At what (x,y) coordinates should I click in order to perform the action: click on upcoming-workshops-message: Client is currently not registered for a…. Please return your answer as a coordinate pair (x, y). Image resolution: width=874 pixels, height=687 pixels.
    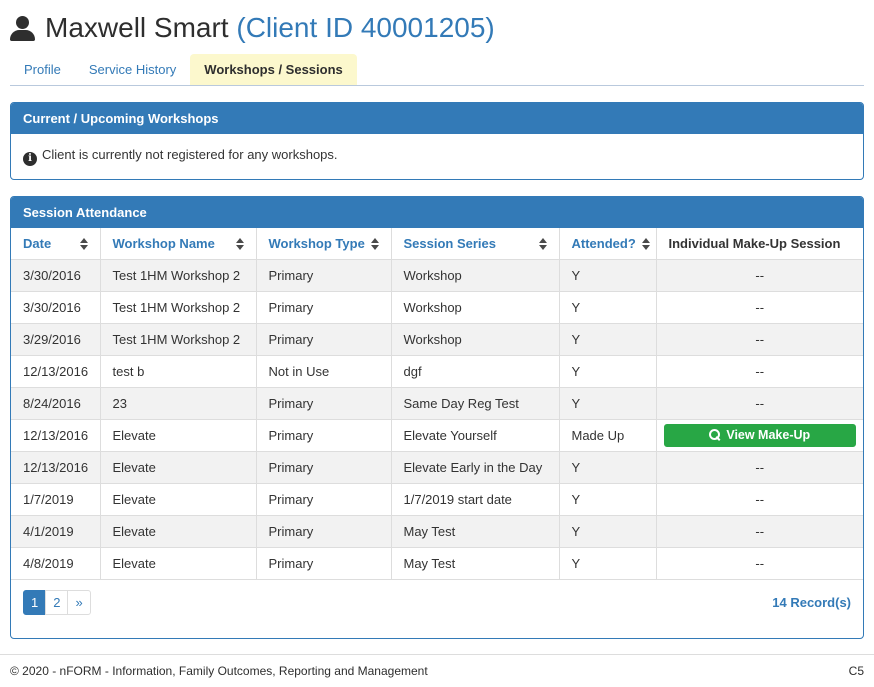
    Looking at the image, I should click on (190, 154).